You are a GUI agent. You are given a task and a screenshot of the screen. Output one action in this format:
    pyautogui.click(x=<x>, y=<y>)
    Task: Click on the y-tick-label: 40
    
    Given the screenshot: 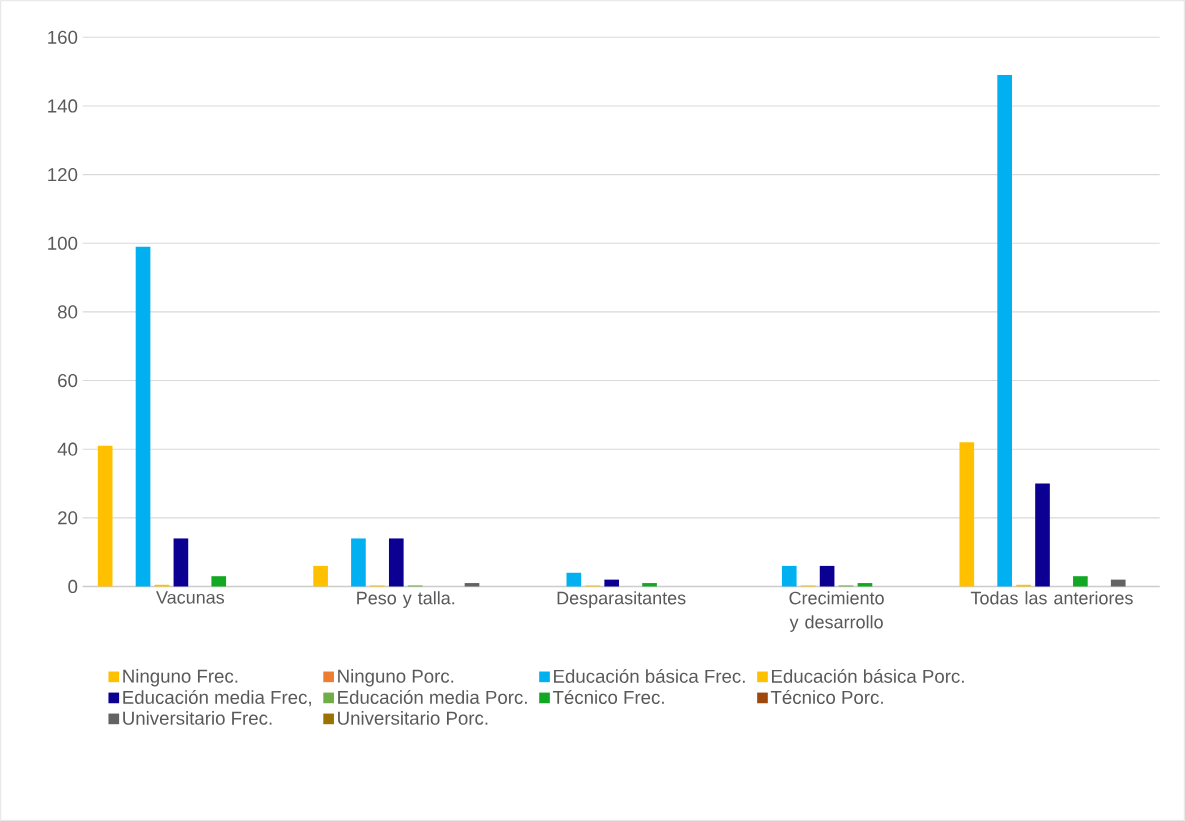 What is the action you would take?
    pyautogui.click(x=67, y=449)
    